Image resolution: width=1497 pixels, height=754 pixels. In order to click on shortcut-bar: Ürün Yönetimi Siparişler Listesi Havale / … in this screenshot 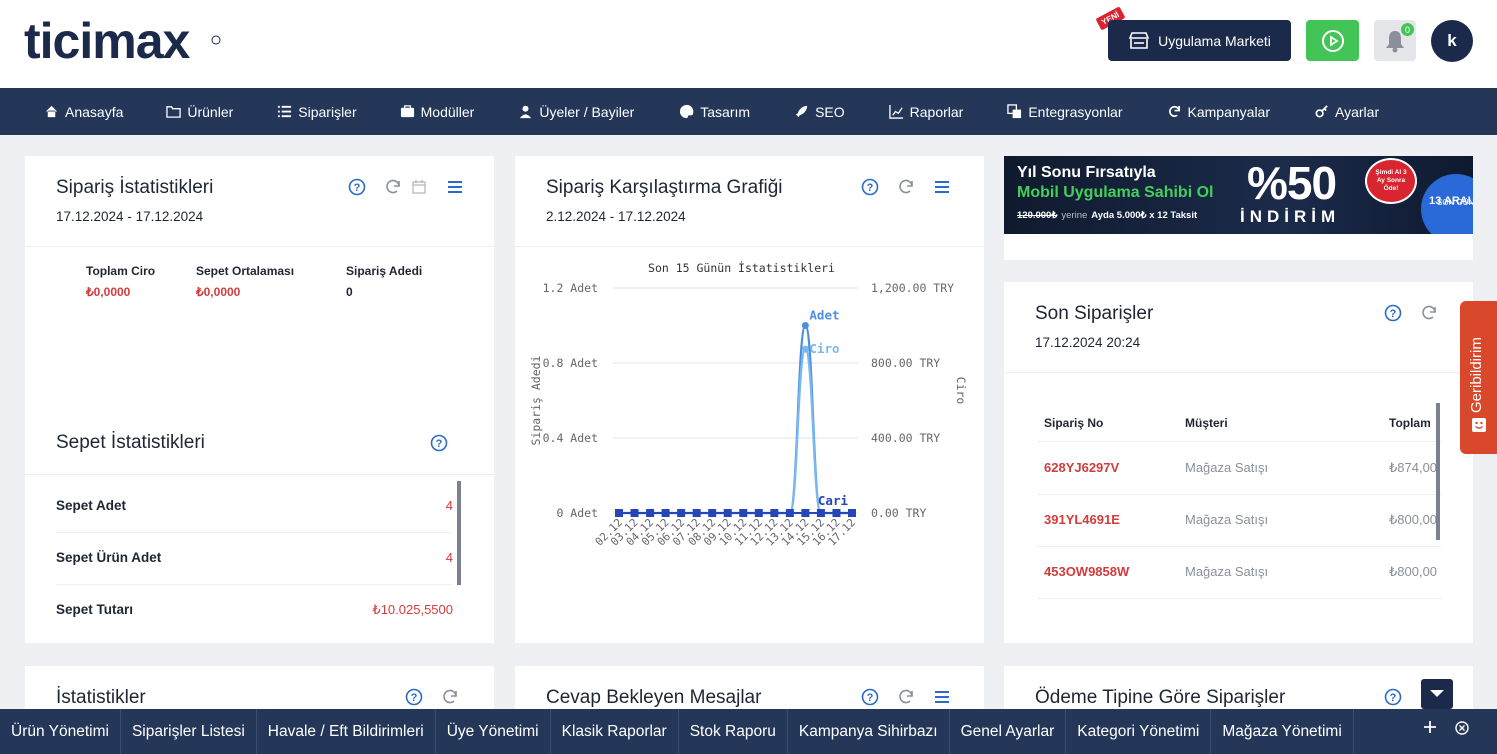, I will do `click(748, 731)`.